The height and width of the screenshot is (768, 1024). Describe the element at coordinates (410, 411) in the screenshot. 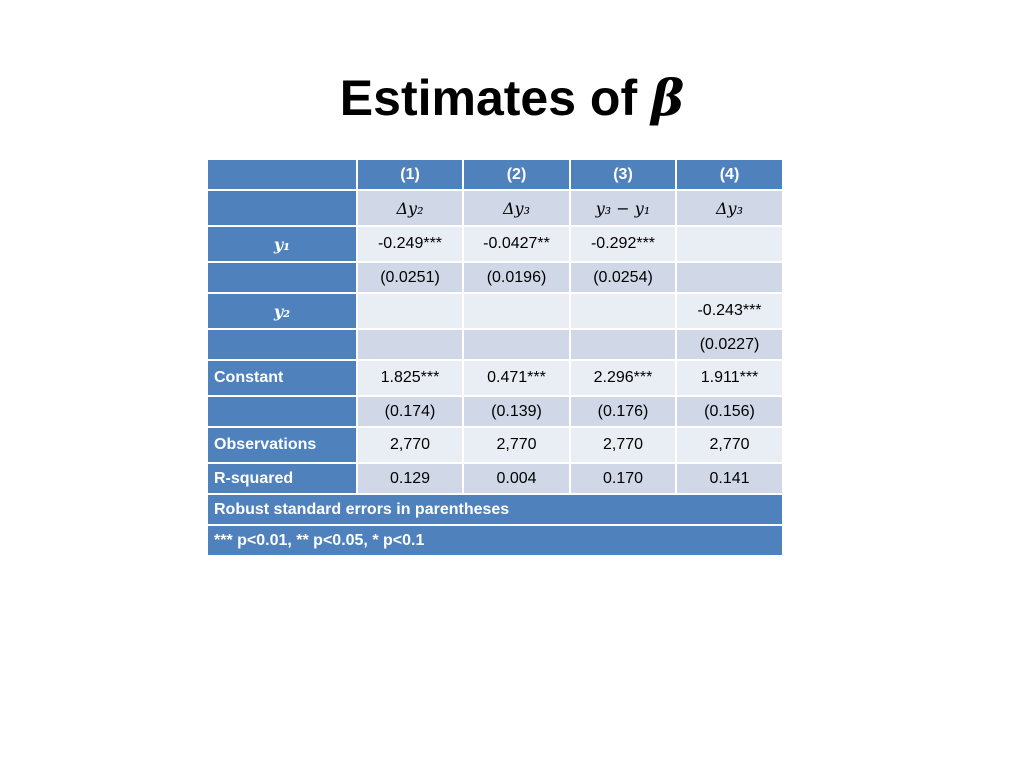

I see `table-cell: (0.174)` at that location.